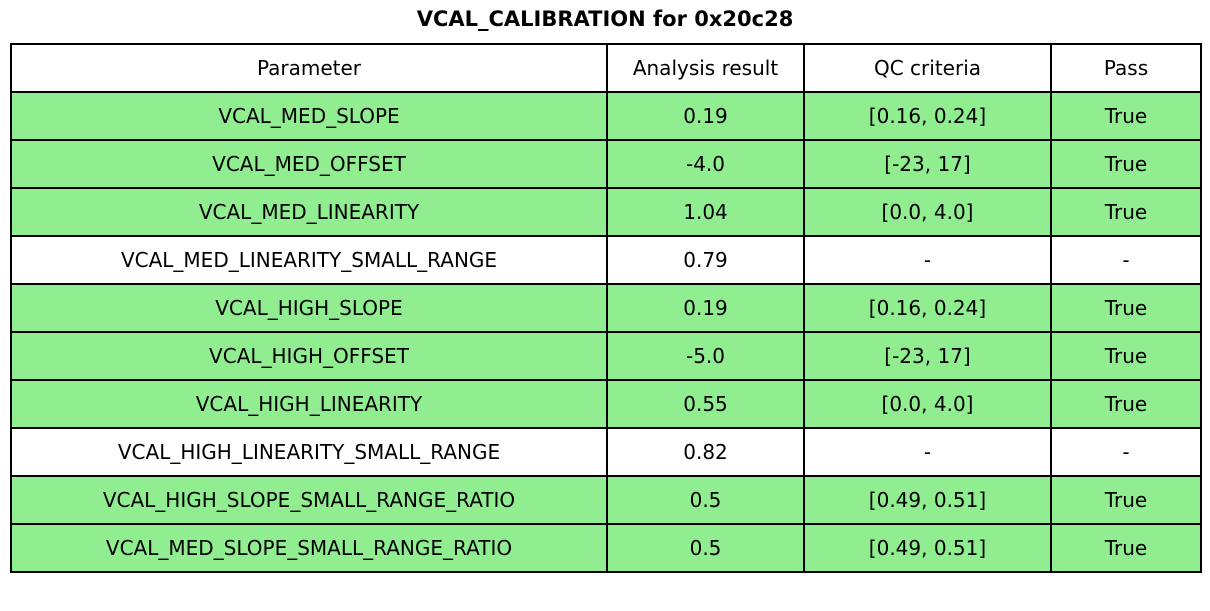 The width and height of the screenshot is (1210, 611). I want to click on result-cell: 0.55, so click(705, 404).